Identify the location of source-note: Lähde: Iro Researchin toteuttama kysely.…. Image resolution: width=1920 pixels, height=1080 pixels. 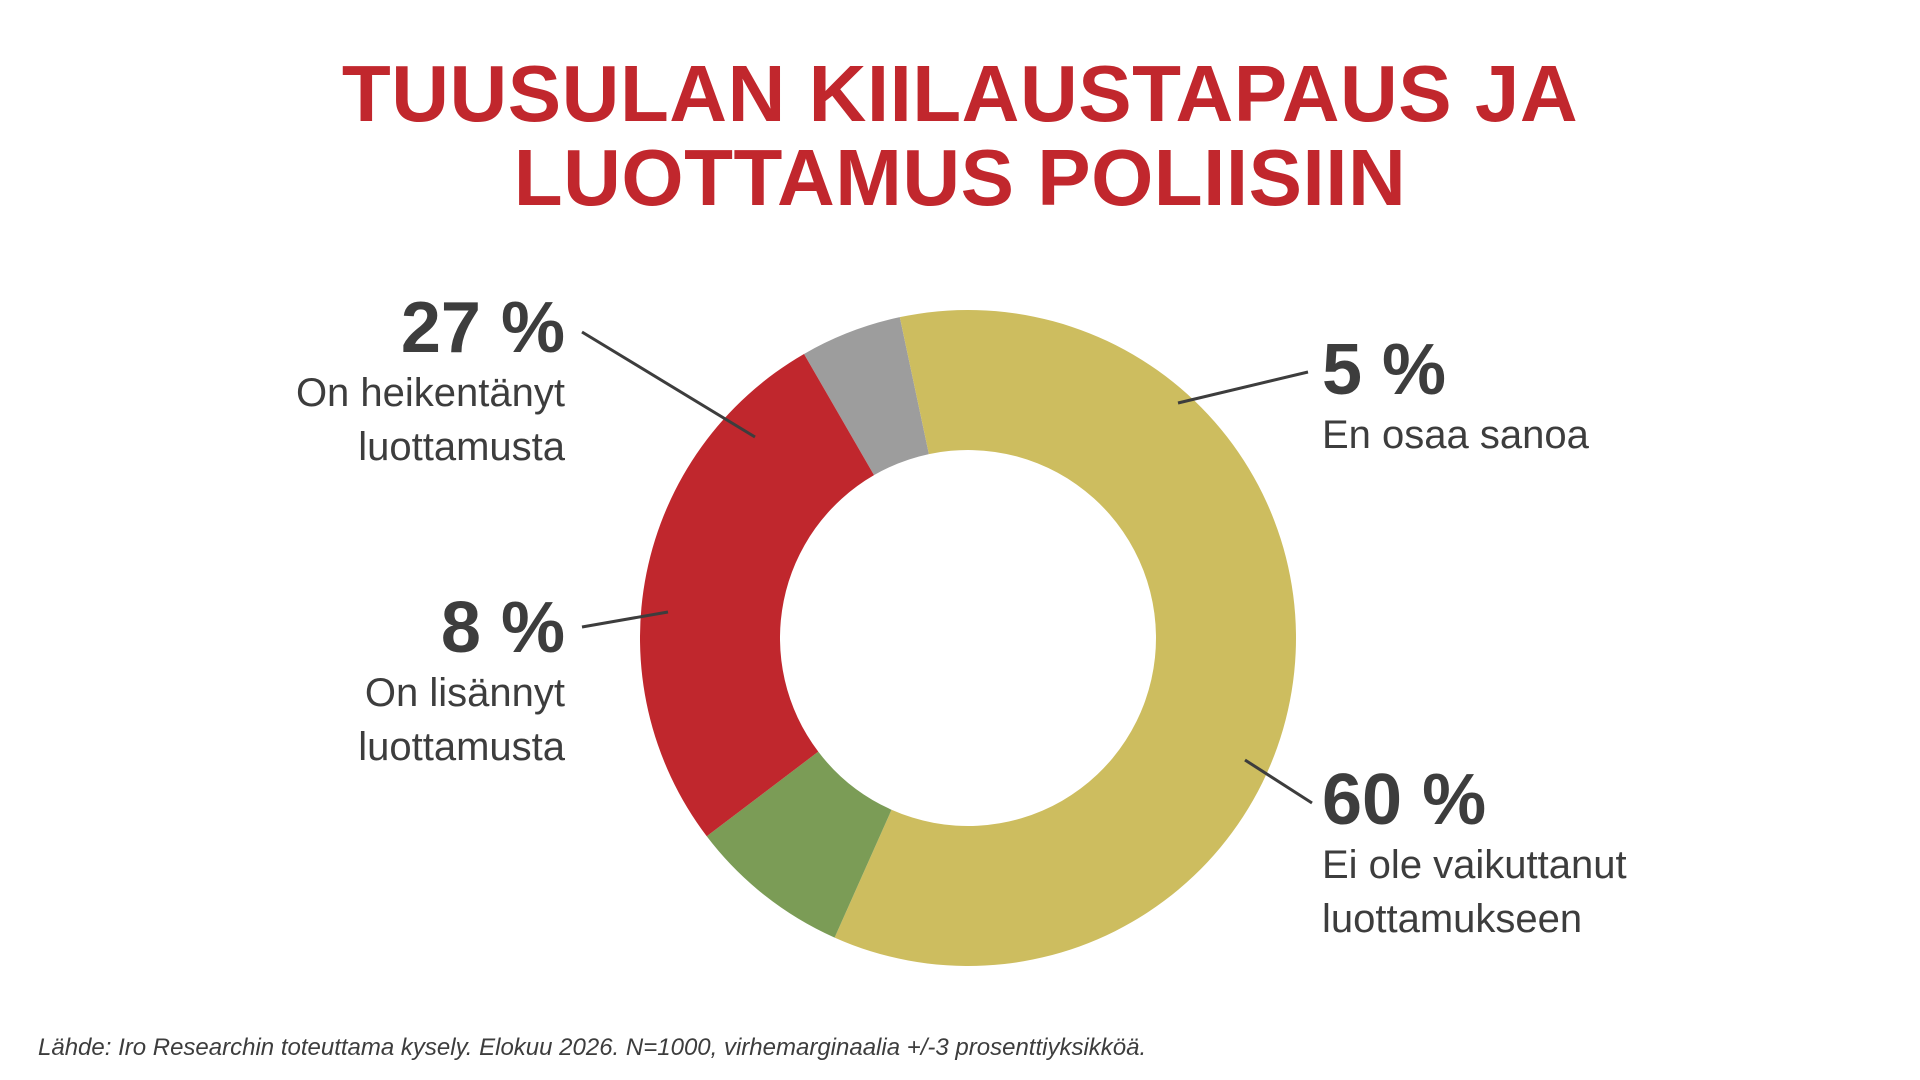
(592, 1047).